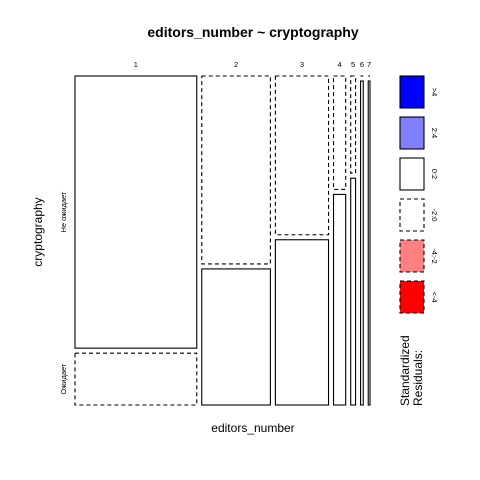 The image size is (480, 480). I want to click on legend-label: >4, so click(434, 92).